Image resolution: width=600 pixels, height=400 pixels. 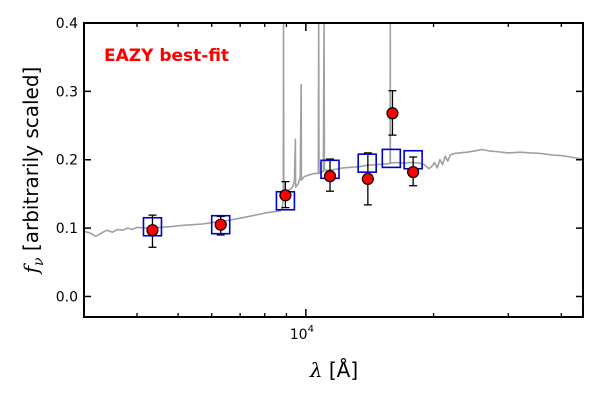 I want to click on ytick-label-0: 0.0, so click(x=67, y=297).